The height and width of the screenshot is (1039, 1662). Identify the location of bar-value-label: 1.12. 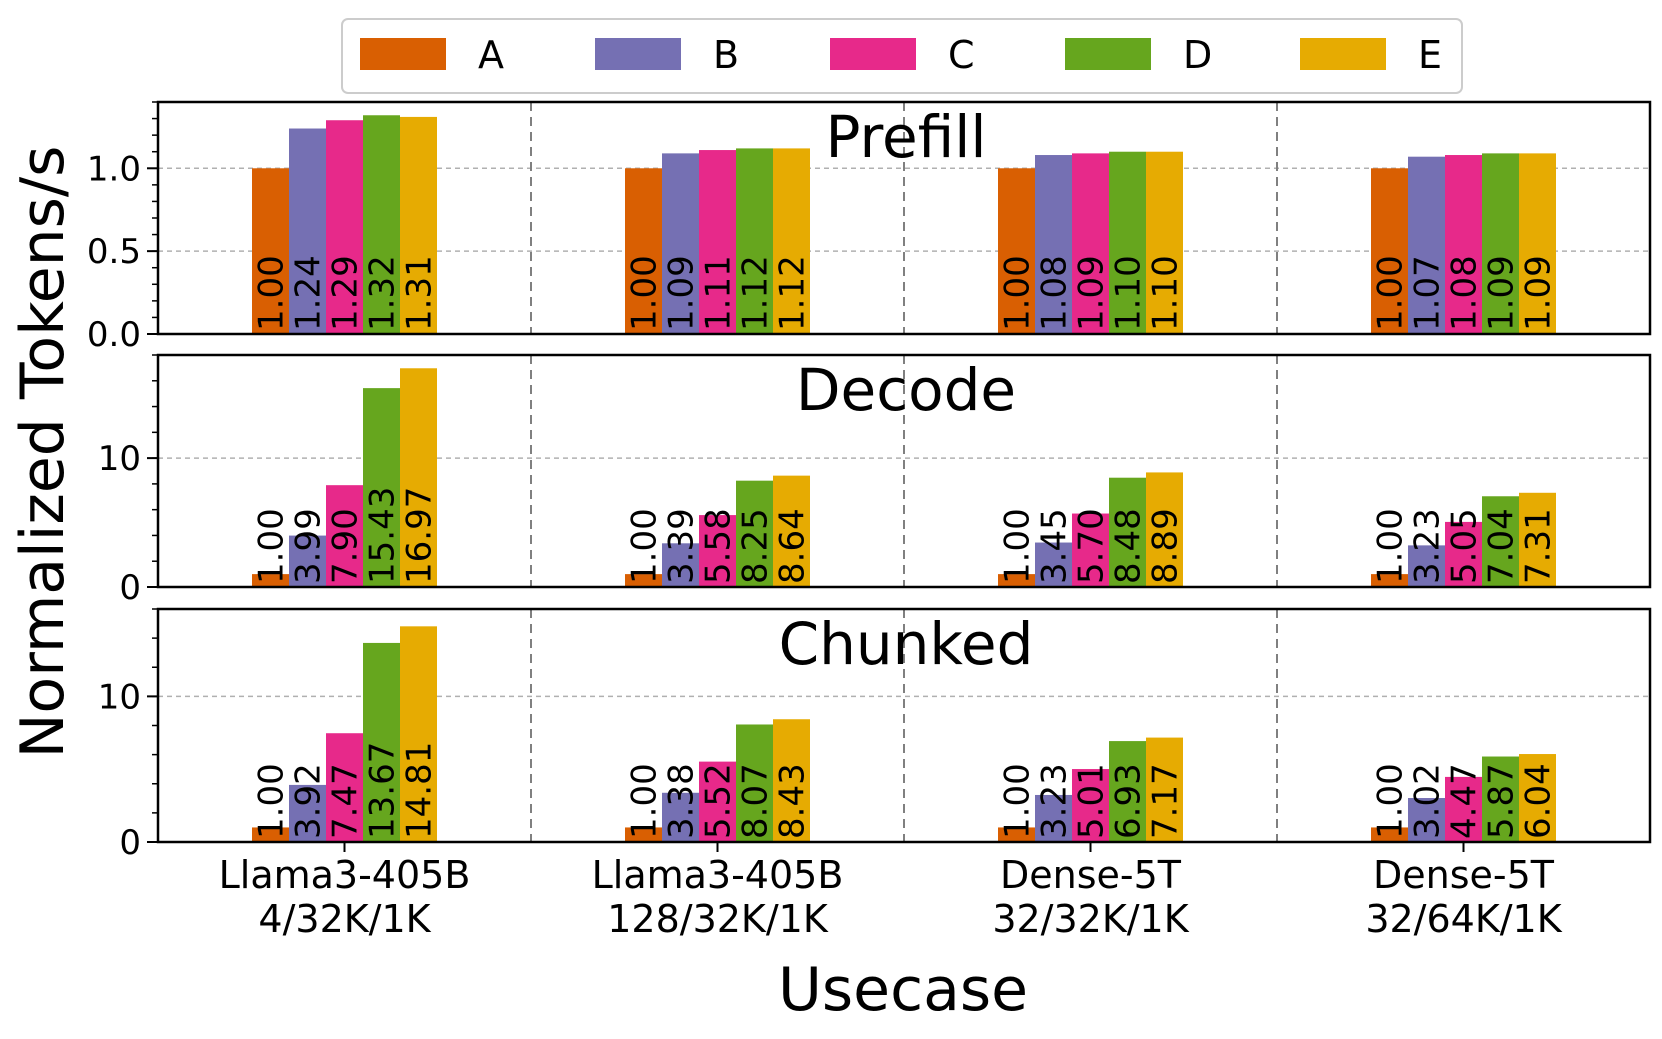
(793, 293).